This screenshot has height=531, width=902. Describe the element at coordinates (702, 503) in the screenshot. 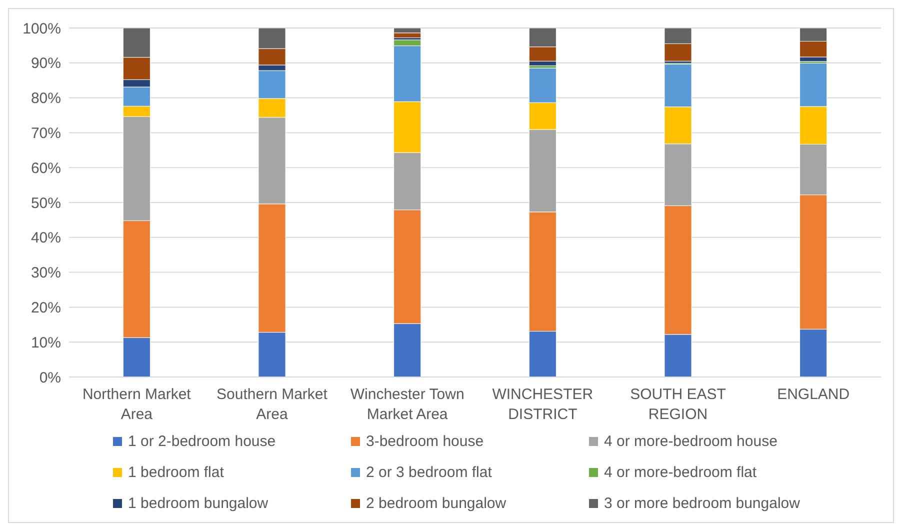

I see `legend-label: 3 or more bedroom bungalow` at that location.